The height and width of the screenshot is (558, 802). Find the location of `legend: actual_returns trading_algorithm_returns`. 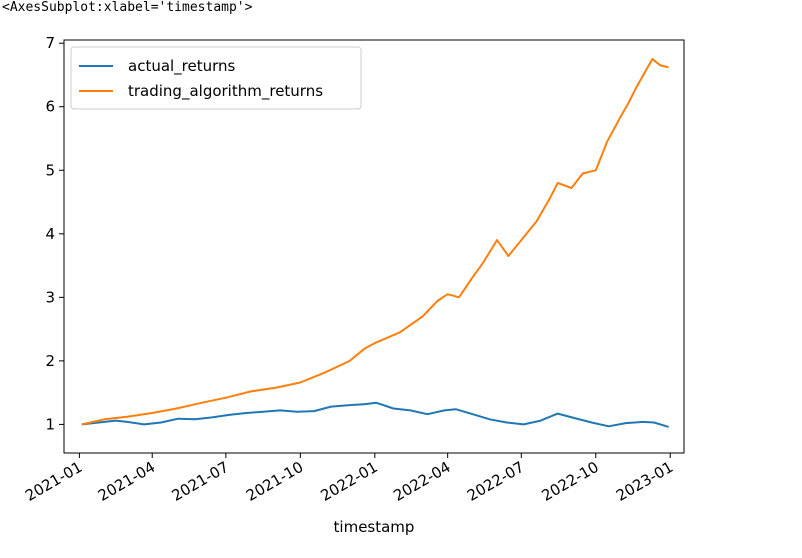

legend: actual_returns trading_algorithm_returns is located at coordinates (216, 78).